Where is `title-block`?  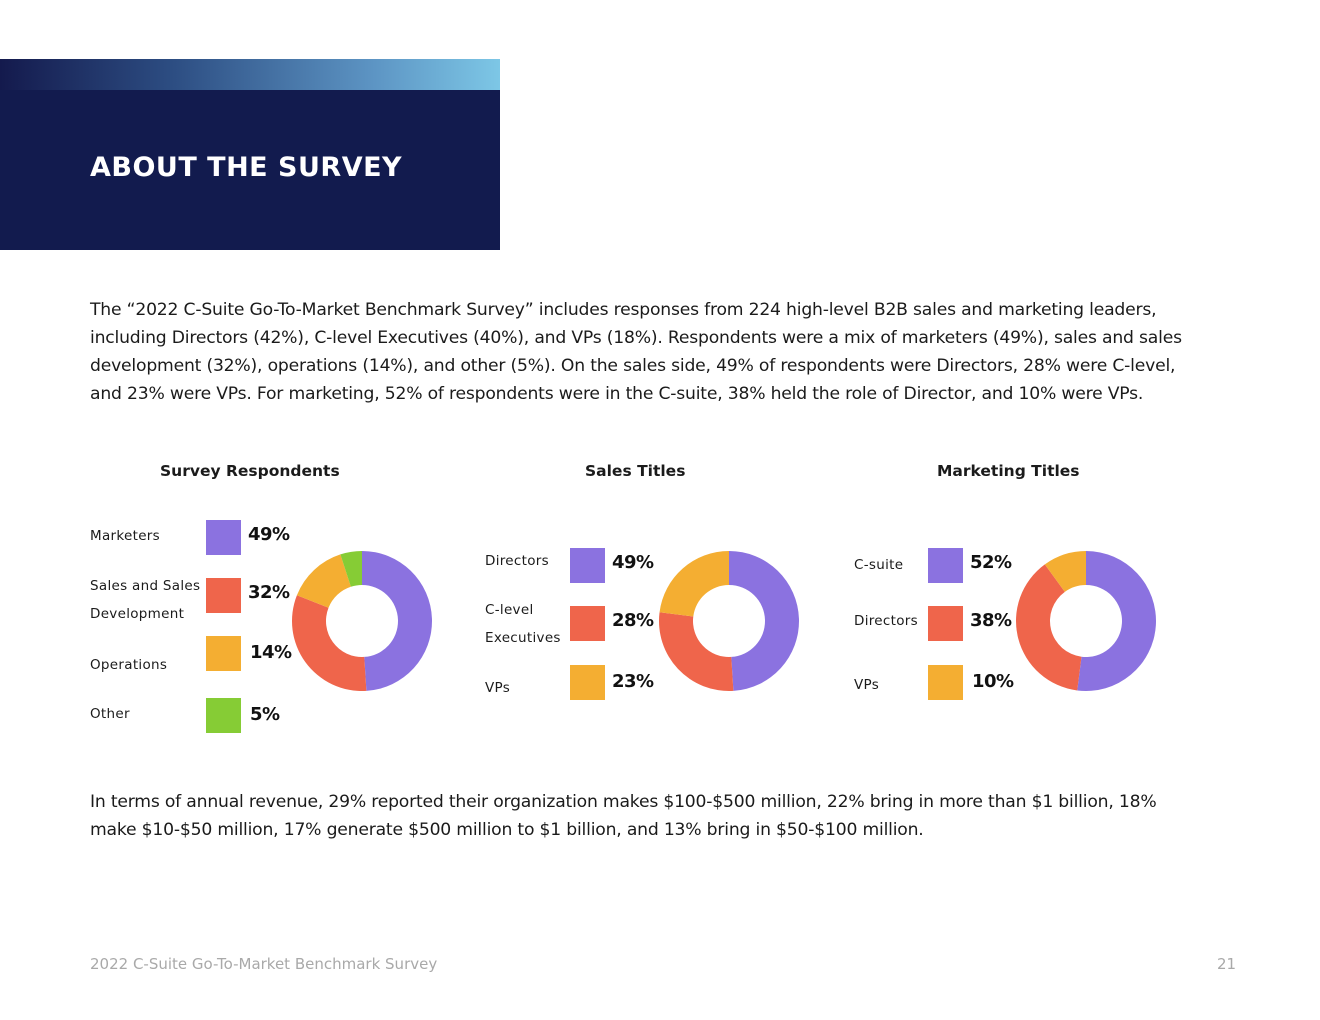
title-block is located at coordinates (250, 170).